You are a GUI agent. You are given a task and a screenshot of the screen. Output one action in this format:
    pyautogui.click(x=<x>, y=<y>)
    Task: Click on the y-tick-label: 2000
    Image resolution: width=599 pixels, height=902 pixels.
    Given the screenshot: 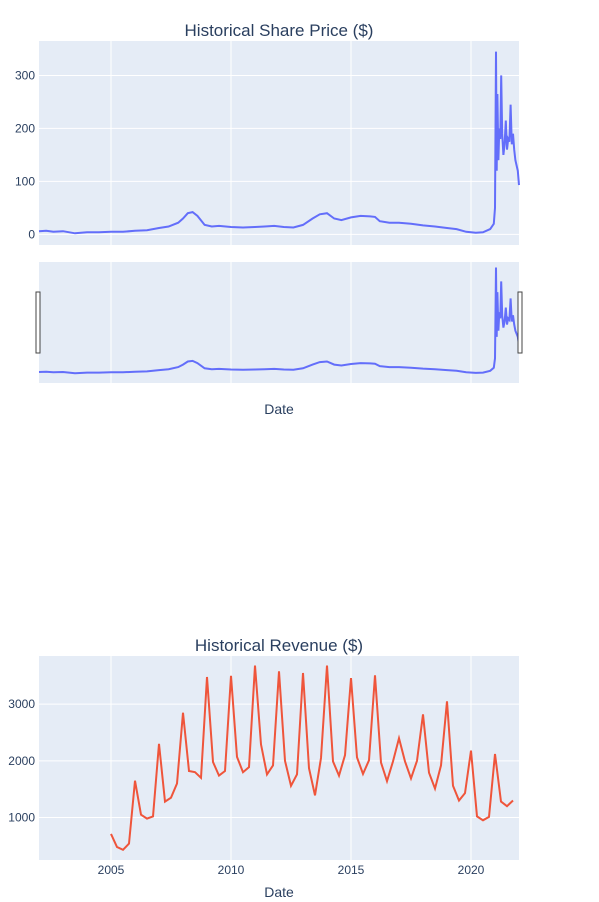 What is the action you would take?
    pyautogui.click(x=21, y=761)
    